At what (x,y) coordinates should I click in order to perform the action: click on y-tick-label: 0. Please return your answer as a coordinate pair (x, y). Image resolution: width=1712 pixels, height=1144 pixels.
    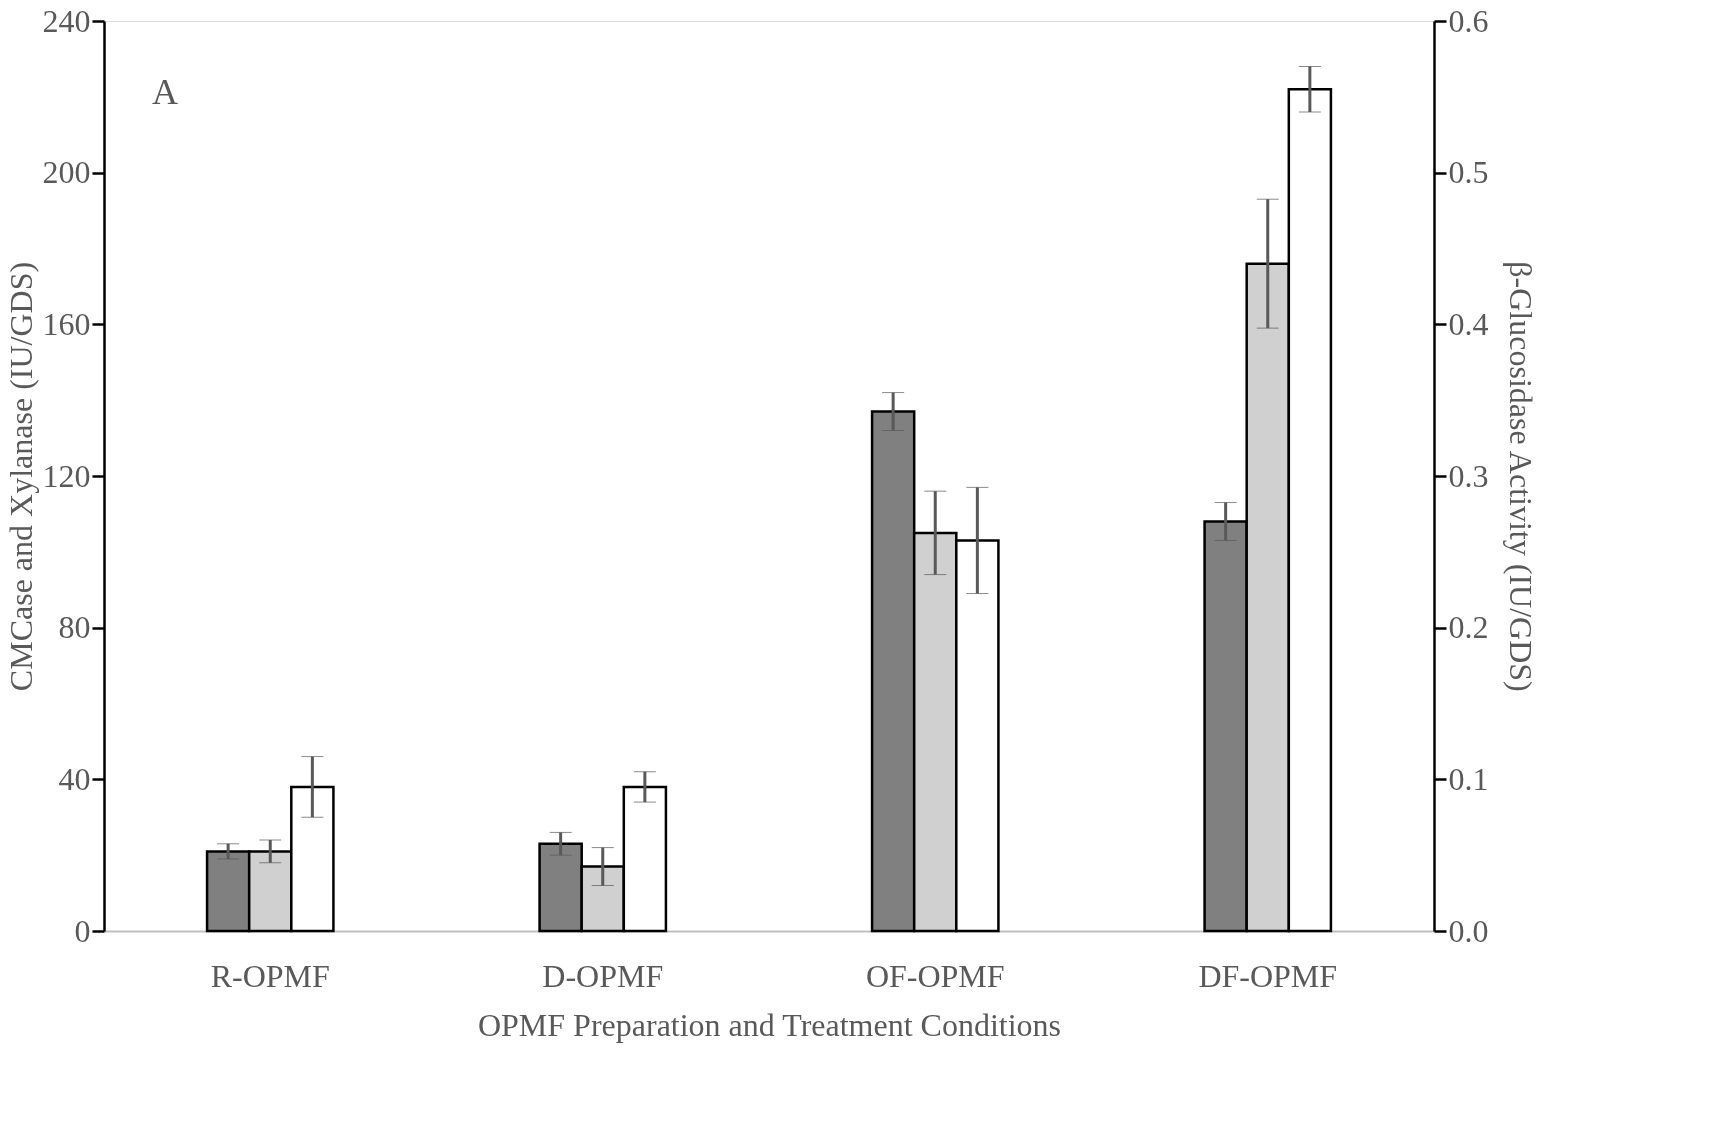
    Looking at the image, I should click on (82, 930).